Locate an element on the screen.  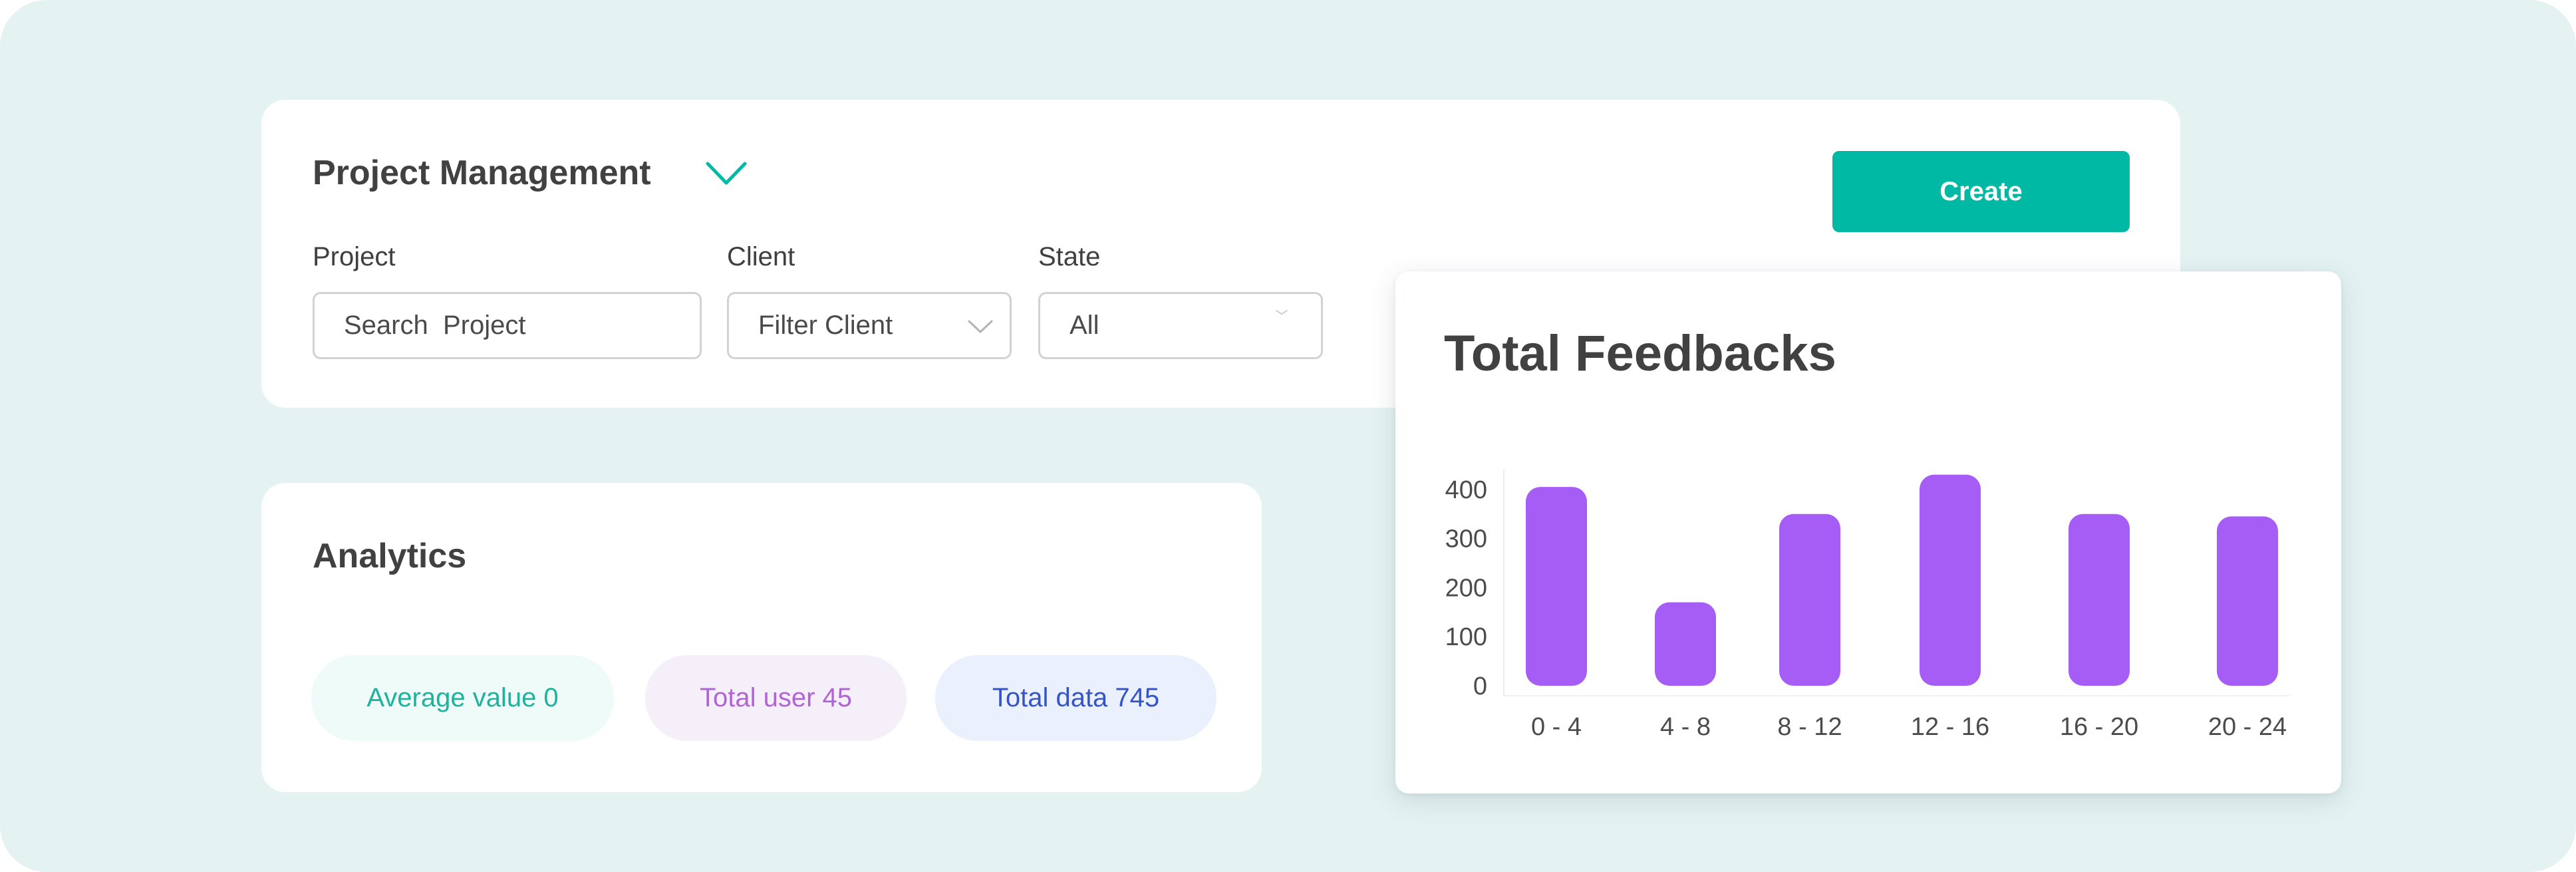
y-tick-label: 100 is located at coordinates (1466, 637).